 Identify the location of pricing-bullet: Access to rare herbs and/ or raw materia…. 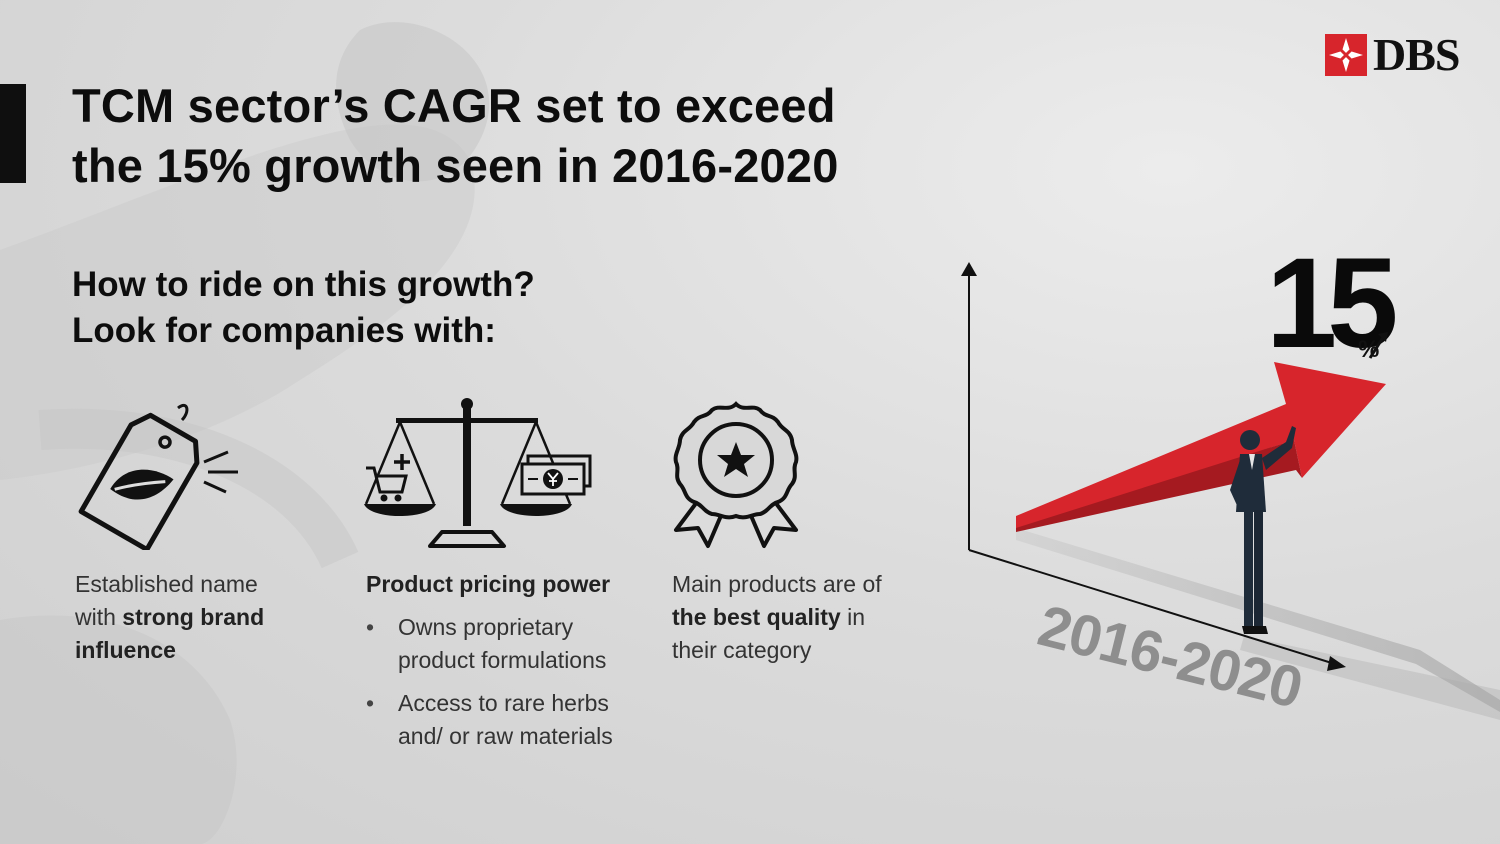
(511, 720).